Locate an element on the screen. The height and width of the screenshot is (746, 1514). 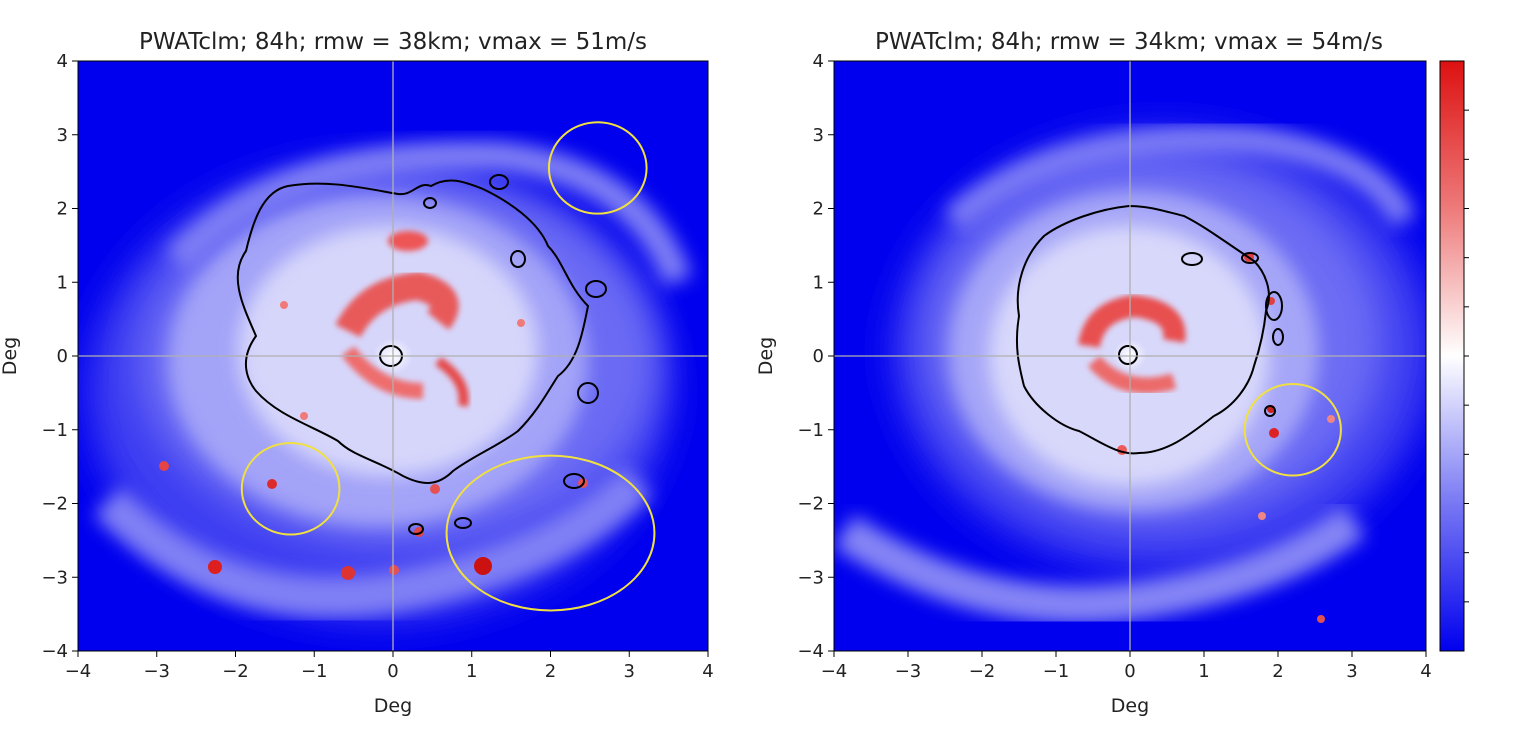
colorbar is located at coordinates (1454, 356).